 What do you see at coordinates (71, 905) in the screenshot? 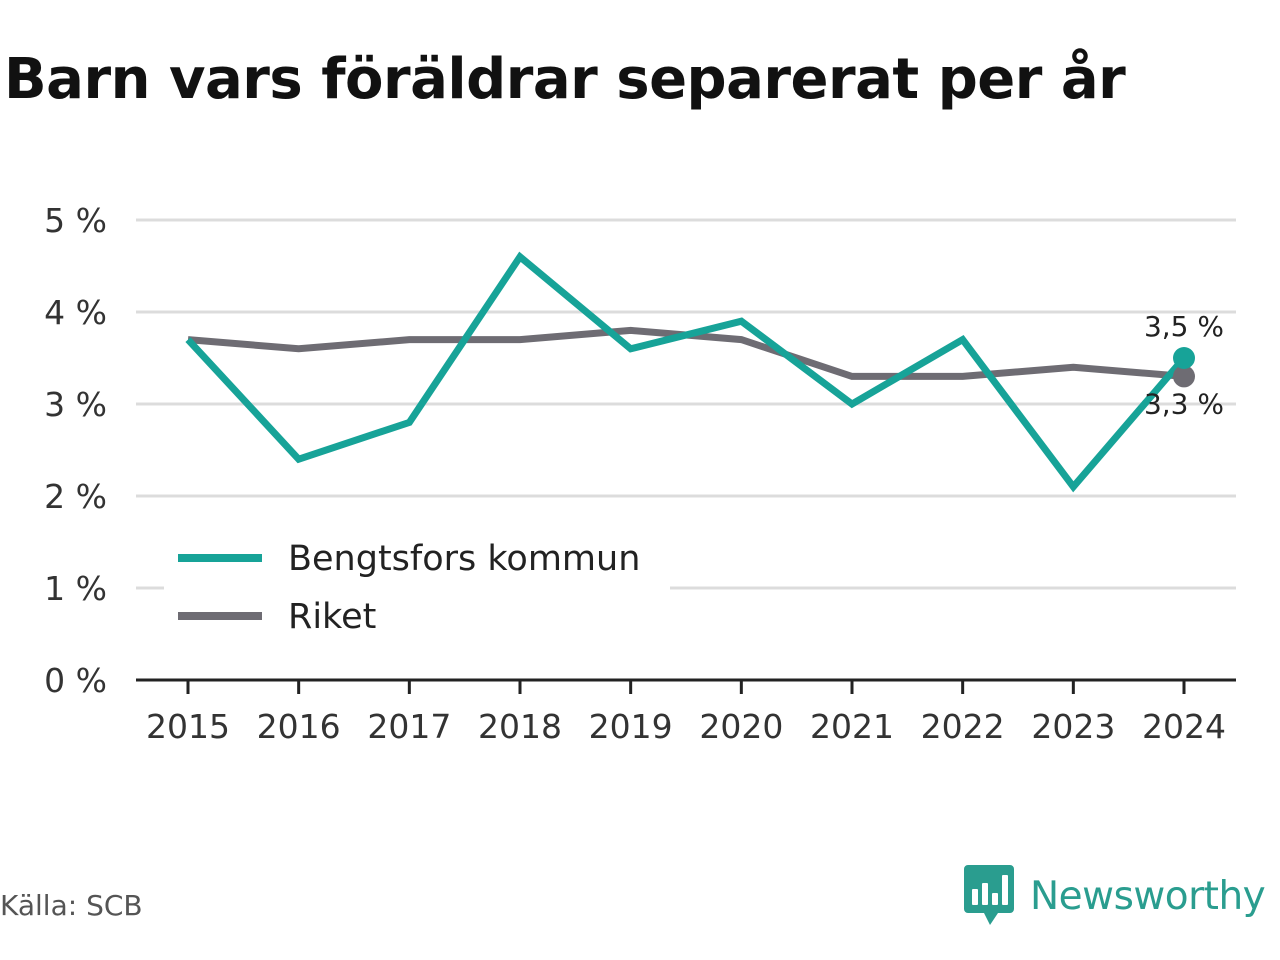
I see `source-note: Källa: SCB` at bounding box center [71, 905].